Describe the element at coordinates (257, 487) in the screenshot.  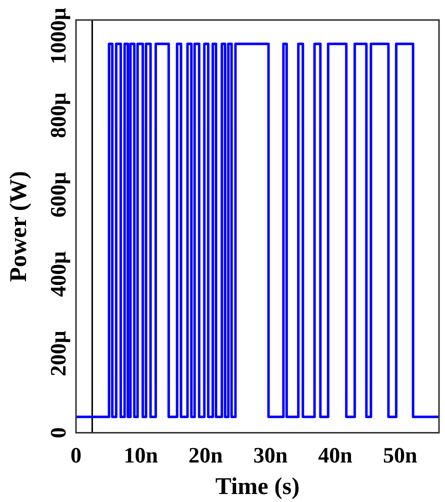
I see `x-axis-title: Time (s)` at that location.